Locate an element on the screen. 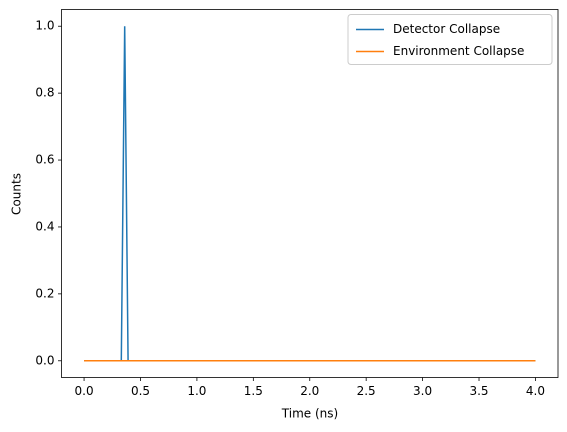 This screenshot has width=567, height=432. x-tick-label: 2.5 is located at coordinates (366, 391).